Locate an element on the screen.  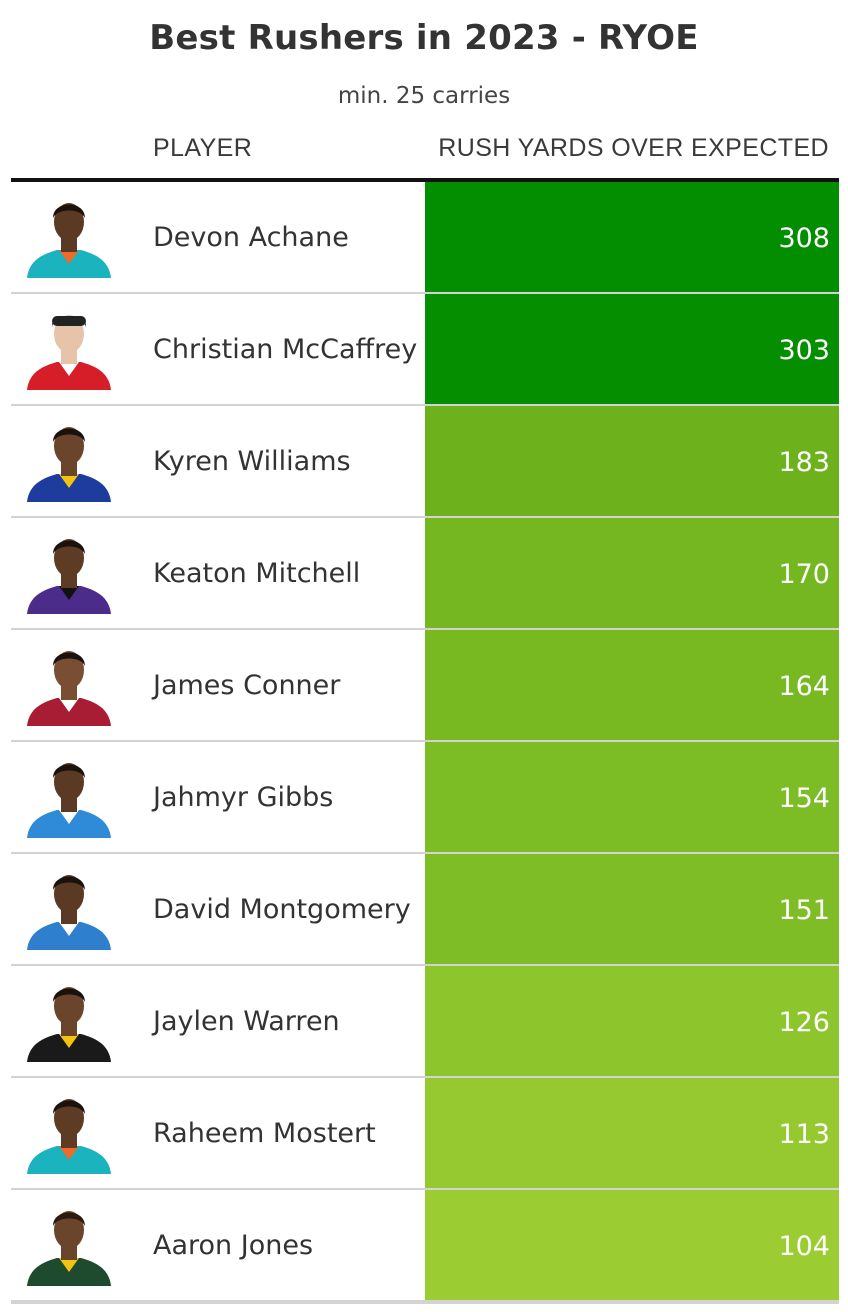
table-row: Aaron Jones 104 is located at coordinates (425, 1247).